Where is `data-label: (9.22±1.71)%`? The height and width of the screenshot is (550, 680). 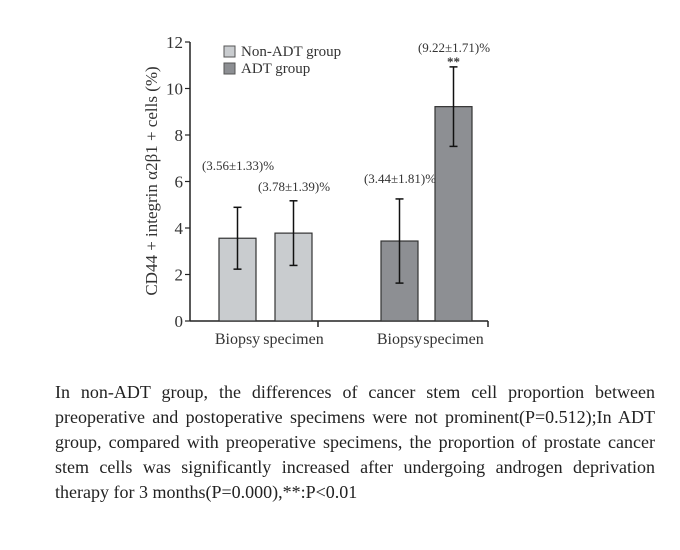 data-label: (9.22±1.71)% is located at coordinates (454, 47).